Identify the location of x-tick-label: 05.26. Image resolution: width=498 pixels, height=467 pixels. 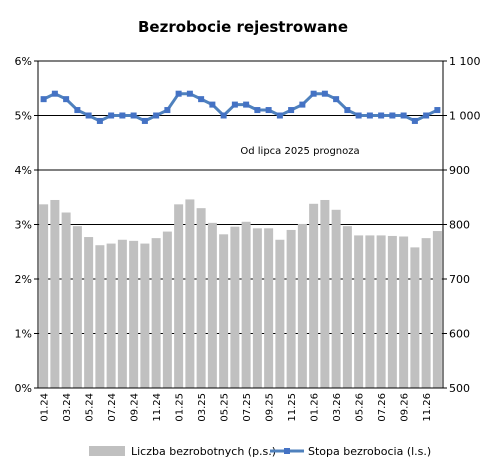
(360, 407).